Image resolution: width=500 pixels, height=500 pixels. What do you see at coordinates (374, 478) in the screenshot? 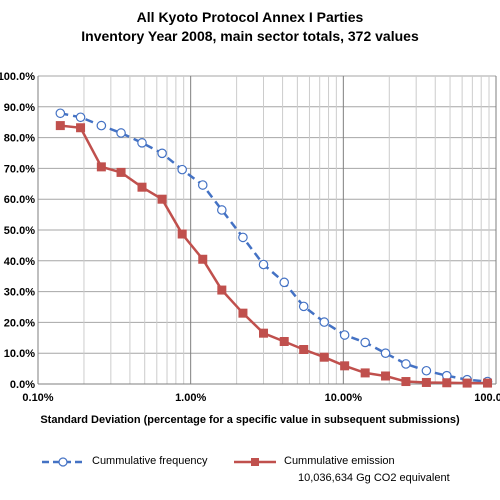
I see `legend-emission-sublabel: 10,036,634 Gg CO2 equivalent` at bounding box center [374, 478].